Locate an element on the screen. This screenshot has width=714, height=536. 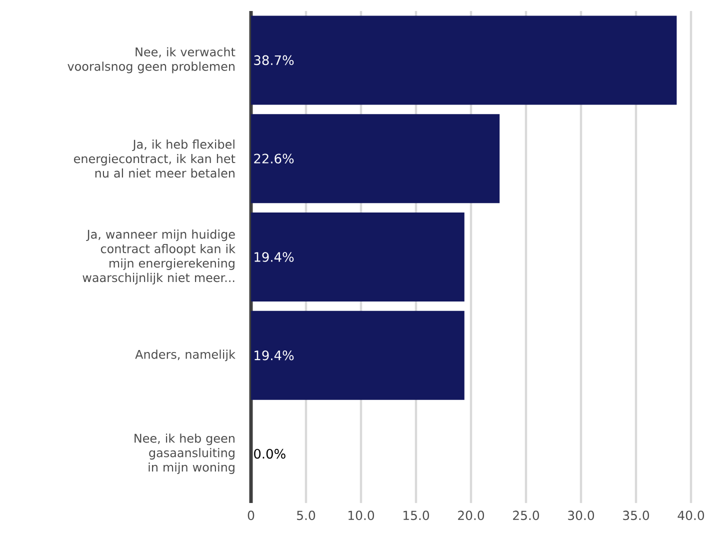
y-tick-label: Ja, ik heb flexibel energiecontract, ik kan het nu al niet meer betalen is located at coordinates (155, 159).